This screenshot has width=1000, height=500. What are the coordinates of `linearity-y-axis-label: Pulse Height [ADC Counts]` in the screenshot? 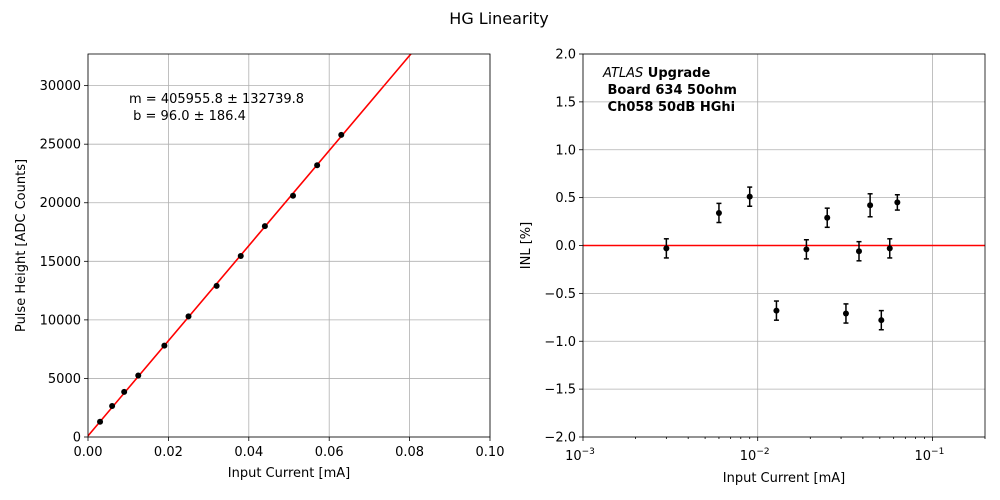 It's located at (21, 245).